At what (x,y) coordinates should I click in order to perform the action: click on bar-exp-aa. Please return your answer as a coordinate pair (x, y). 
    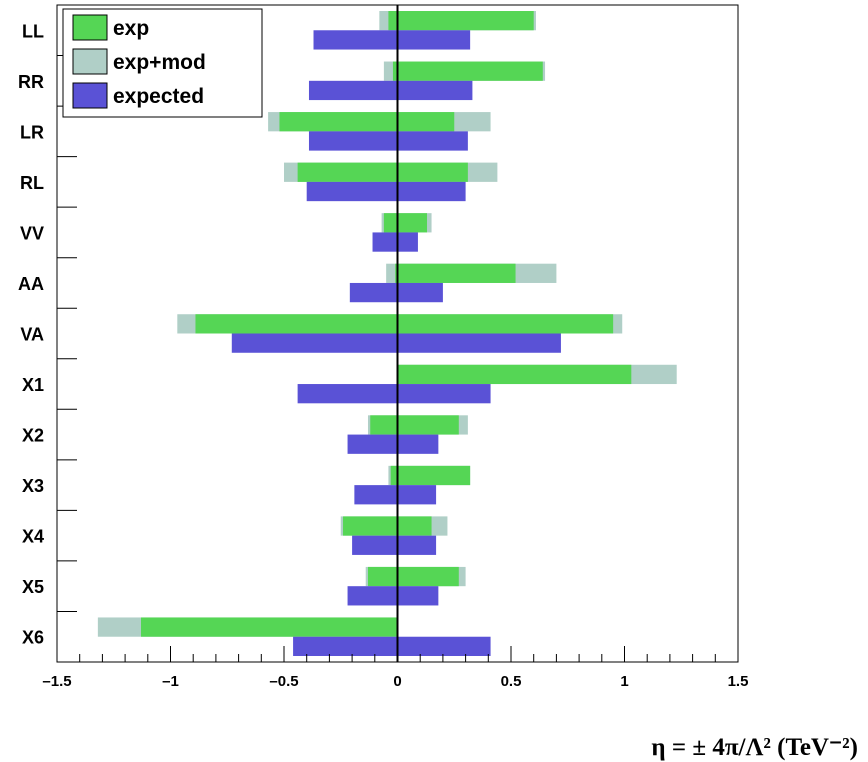
    Looking at the image, I should click on (455, 273).